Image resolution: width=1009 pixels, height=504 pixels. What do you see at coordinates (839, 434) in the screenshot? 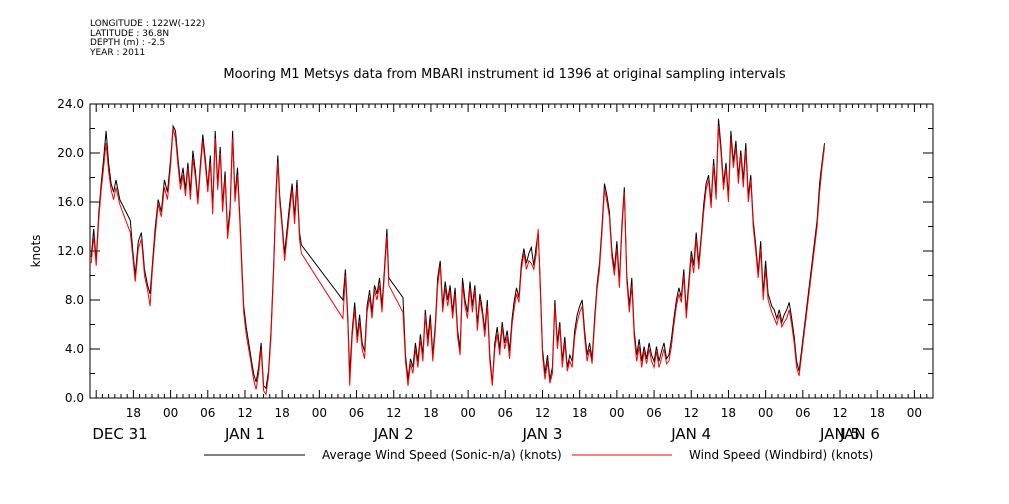
I see `x-date-label: JAN 5` at bounding box center [839, 434].